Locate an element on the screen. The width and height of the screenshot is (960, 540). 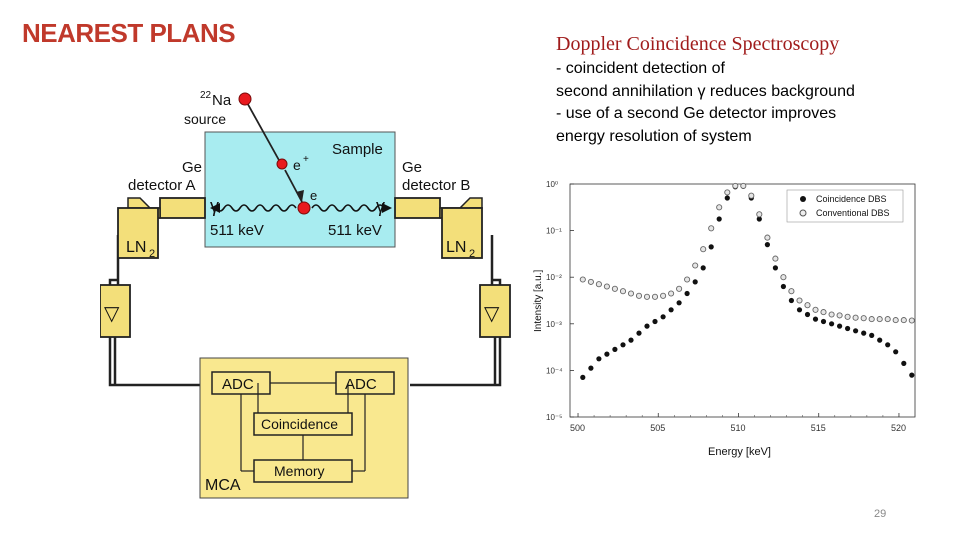
y-tick-label: 10⁻³ is located at coordinates (554, 324).